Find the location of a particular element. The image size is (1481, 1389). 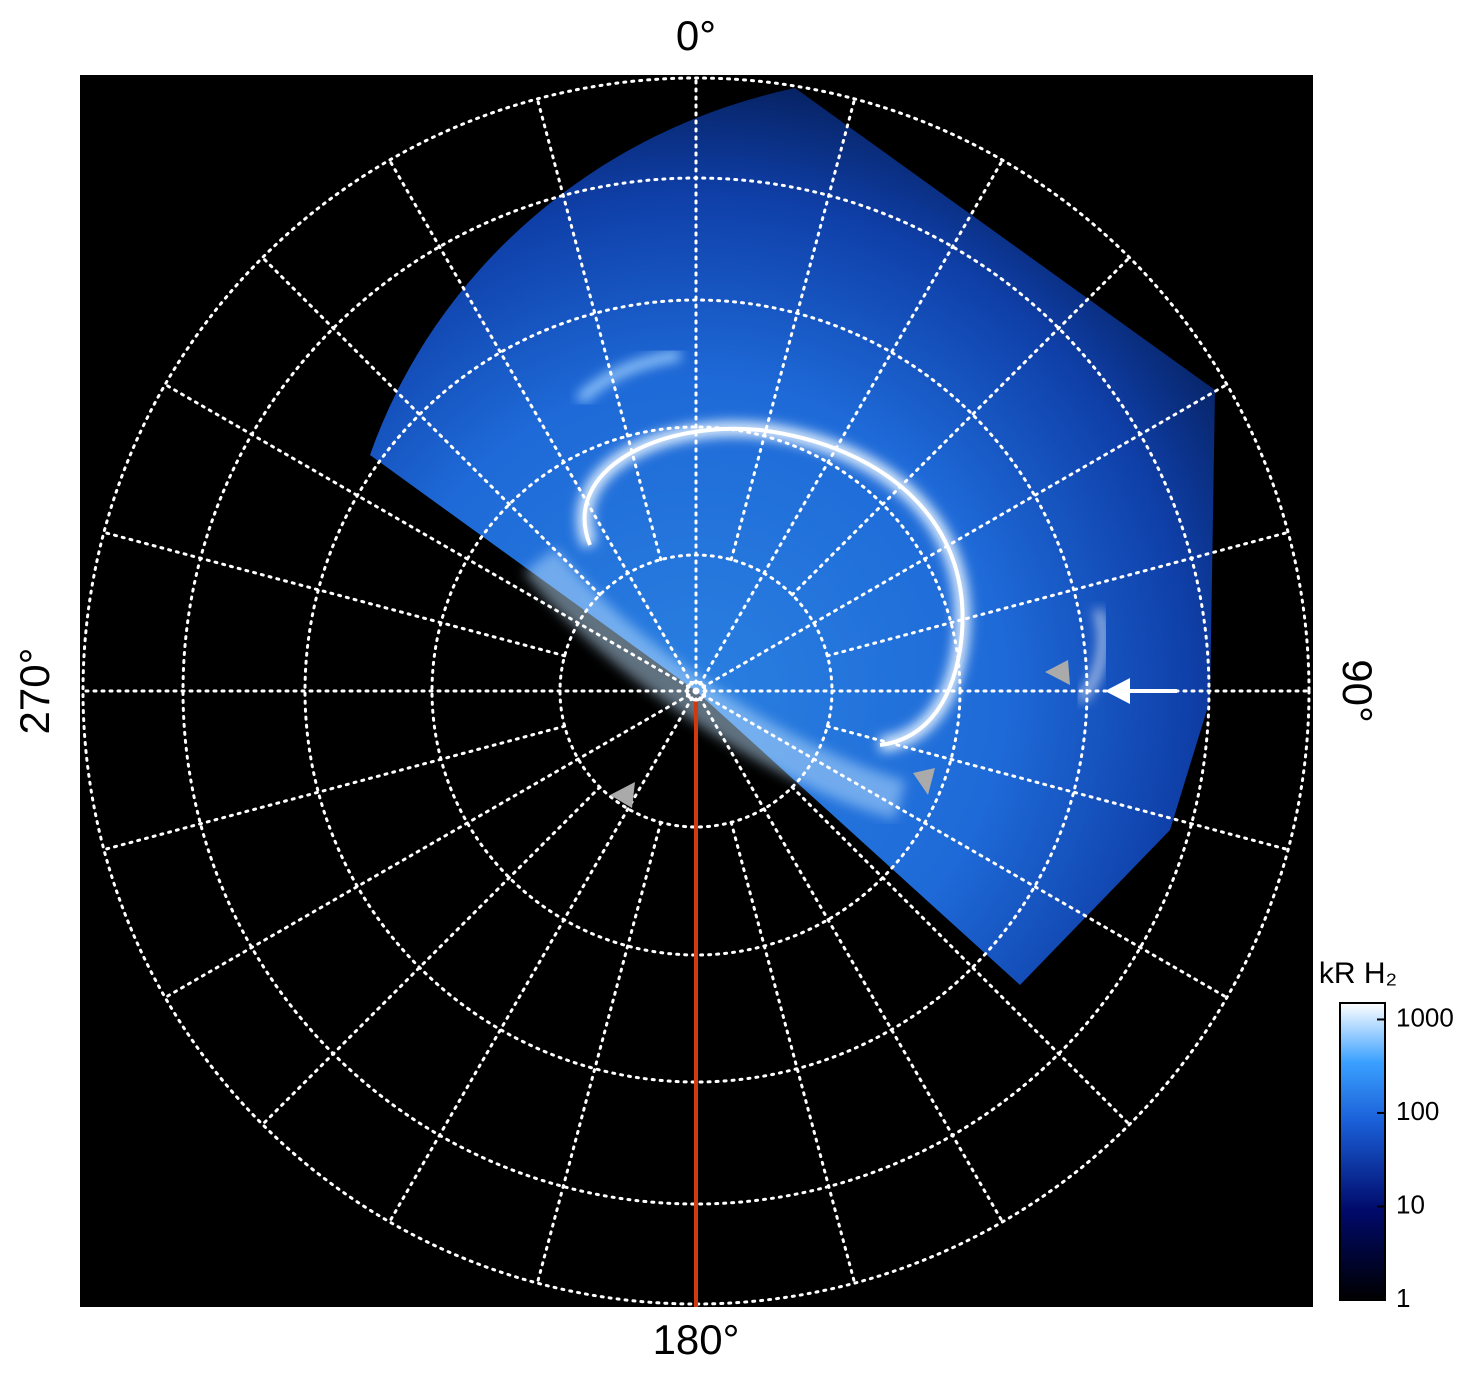

colorbar-tick-label: 1000 is located at coordinates (1425, 1017).